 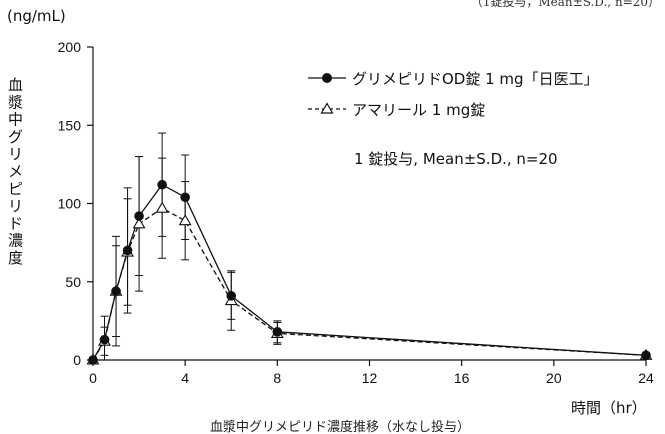 What do you see at coordinates (70, 125) in the screenshot?
I see `y-tick-label: 150` at bounding box center [70, 125].